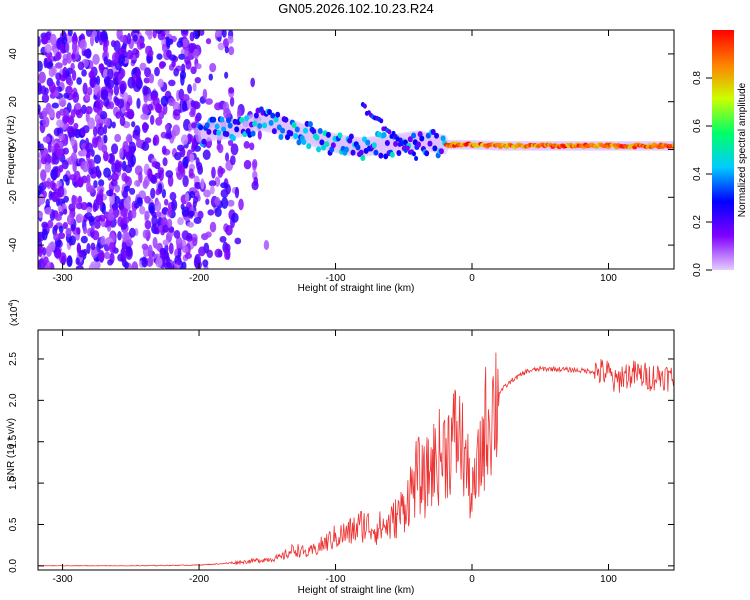 The image size is (750, 600). What do you see at coordinates (199, 579) in the screenshot?
I see `snr-x-tick-label: -200` at bounding box center [199, 579].